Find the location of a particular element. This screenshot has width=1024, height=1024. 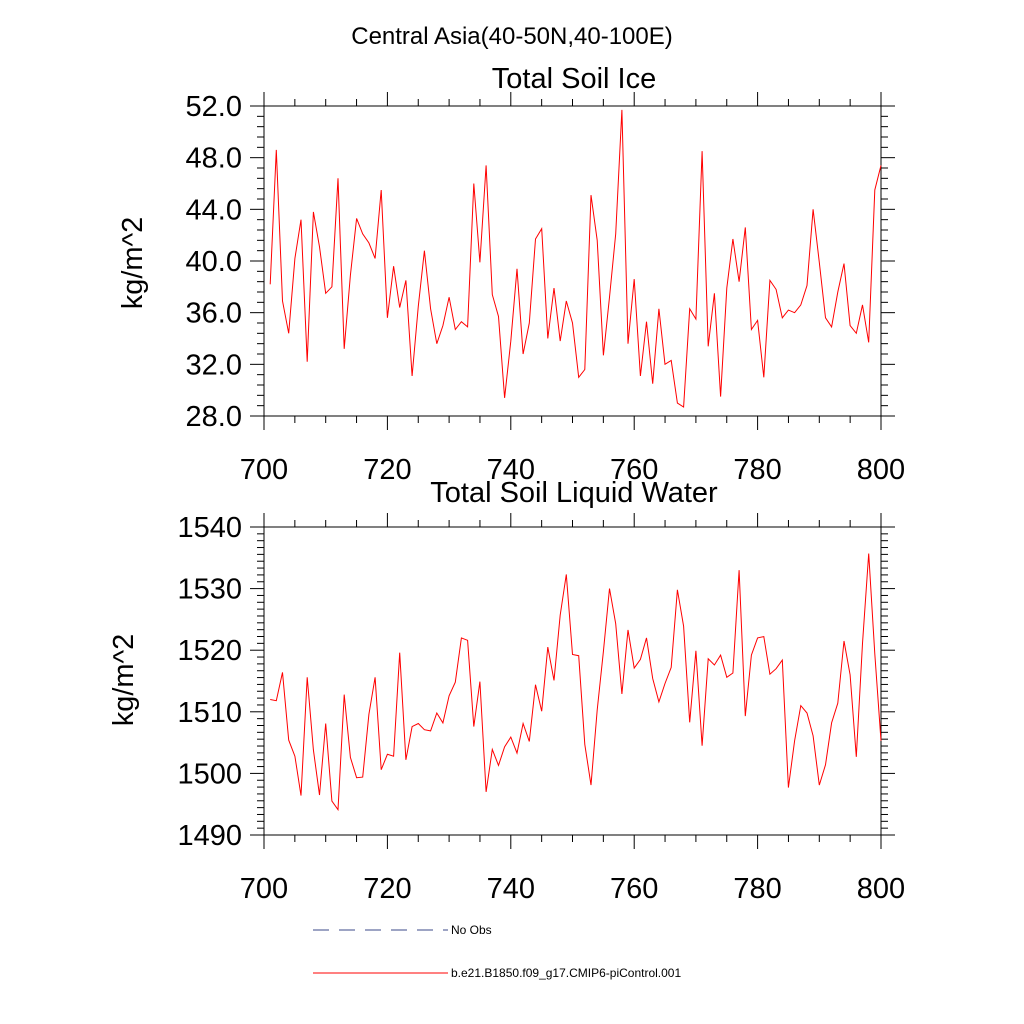

y-tick-label: 1530 is located at coordinates (209, 590).